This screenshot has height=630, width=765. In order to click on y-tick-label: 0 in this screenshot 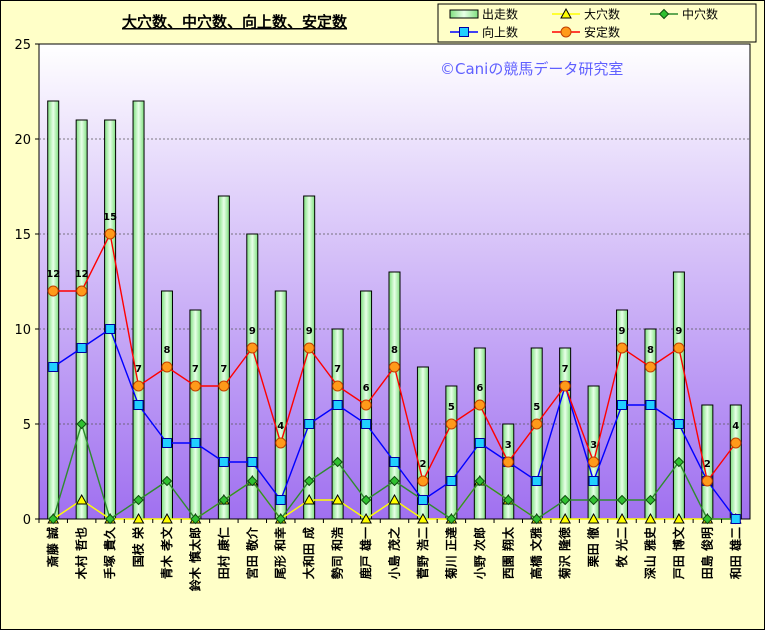, I will do `click(27, 520)`.